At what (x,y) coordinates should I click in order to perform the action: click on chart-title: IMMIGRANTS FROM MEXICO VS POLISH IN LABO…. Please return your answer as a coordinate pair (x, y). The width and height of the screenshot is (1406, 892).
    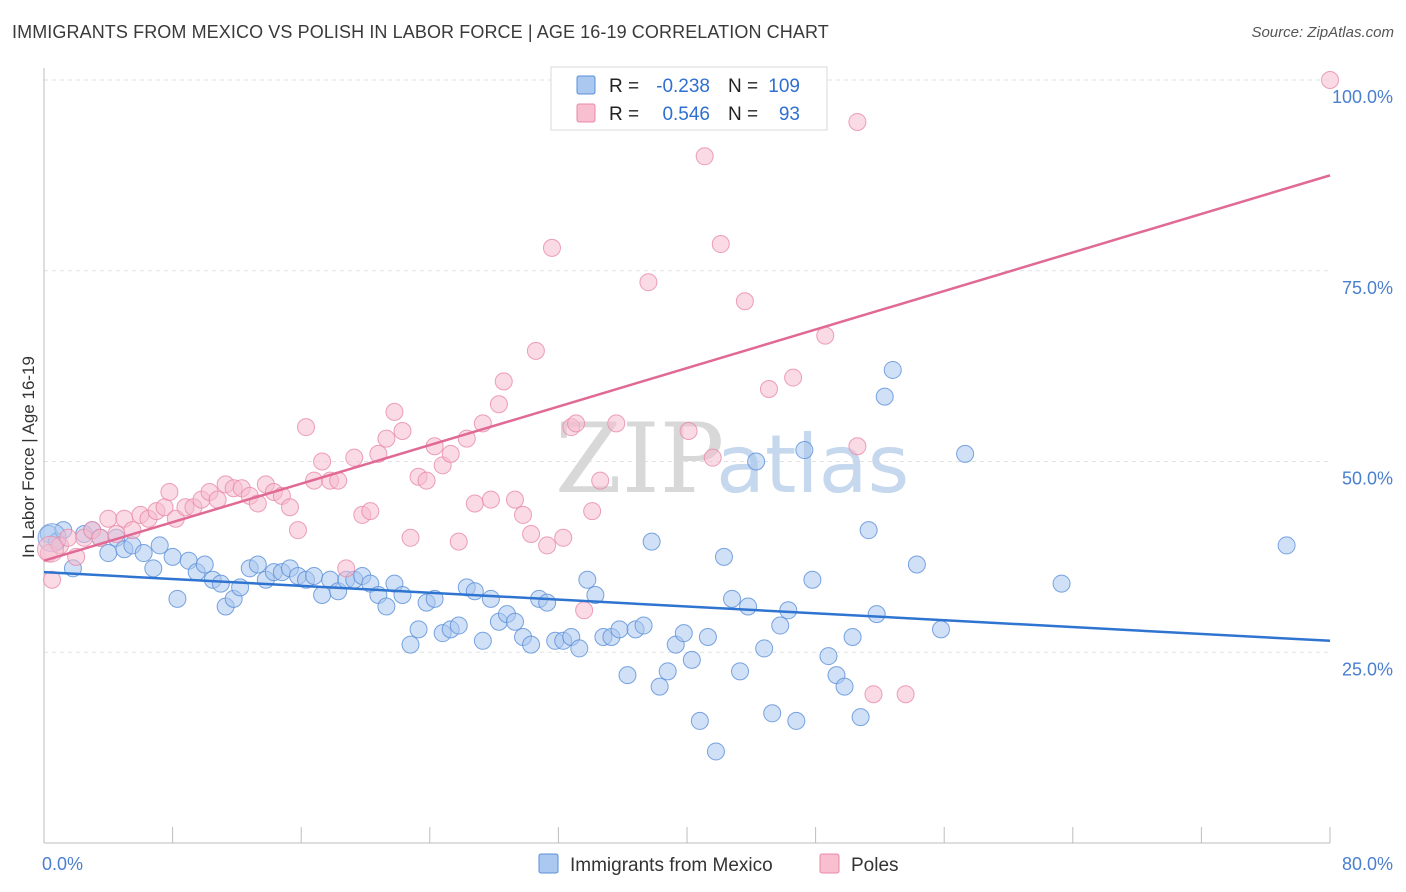
    Looking at the image, I should click on (420, 32).